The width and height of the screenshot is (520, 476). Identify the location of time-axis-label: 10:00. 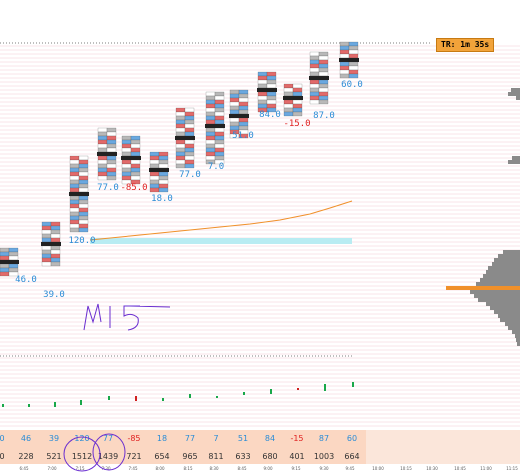
(378, 468).